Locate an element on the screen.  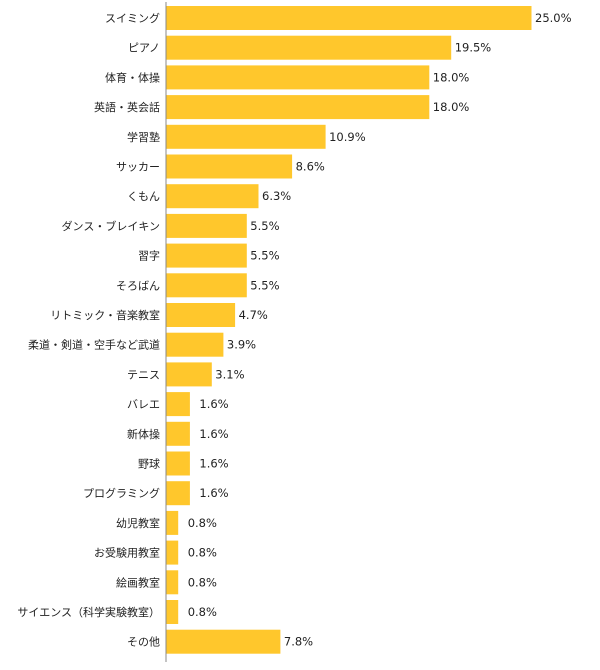
category-label-18: お受験用教室 is located at coordinates (127, 553).